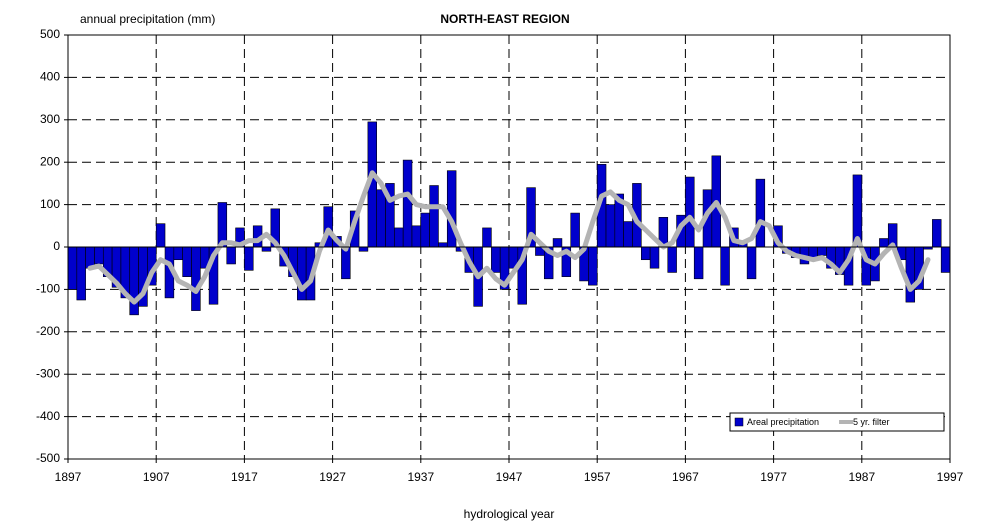  I want to click on x-tick-label: 1957, so click(597, 477).